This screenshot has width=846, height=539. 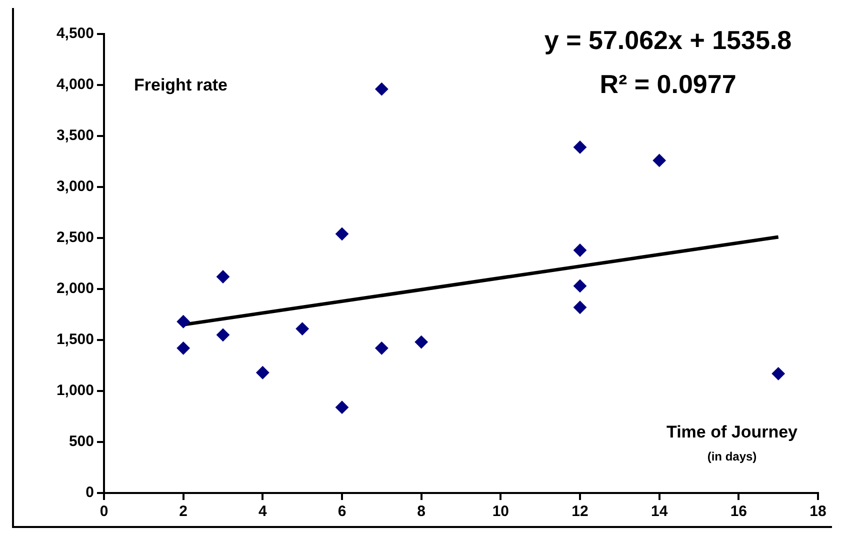 I want to click on y-tick-label: 3,000, so click(x=75, y=187).